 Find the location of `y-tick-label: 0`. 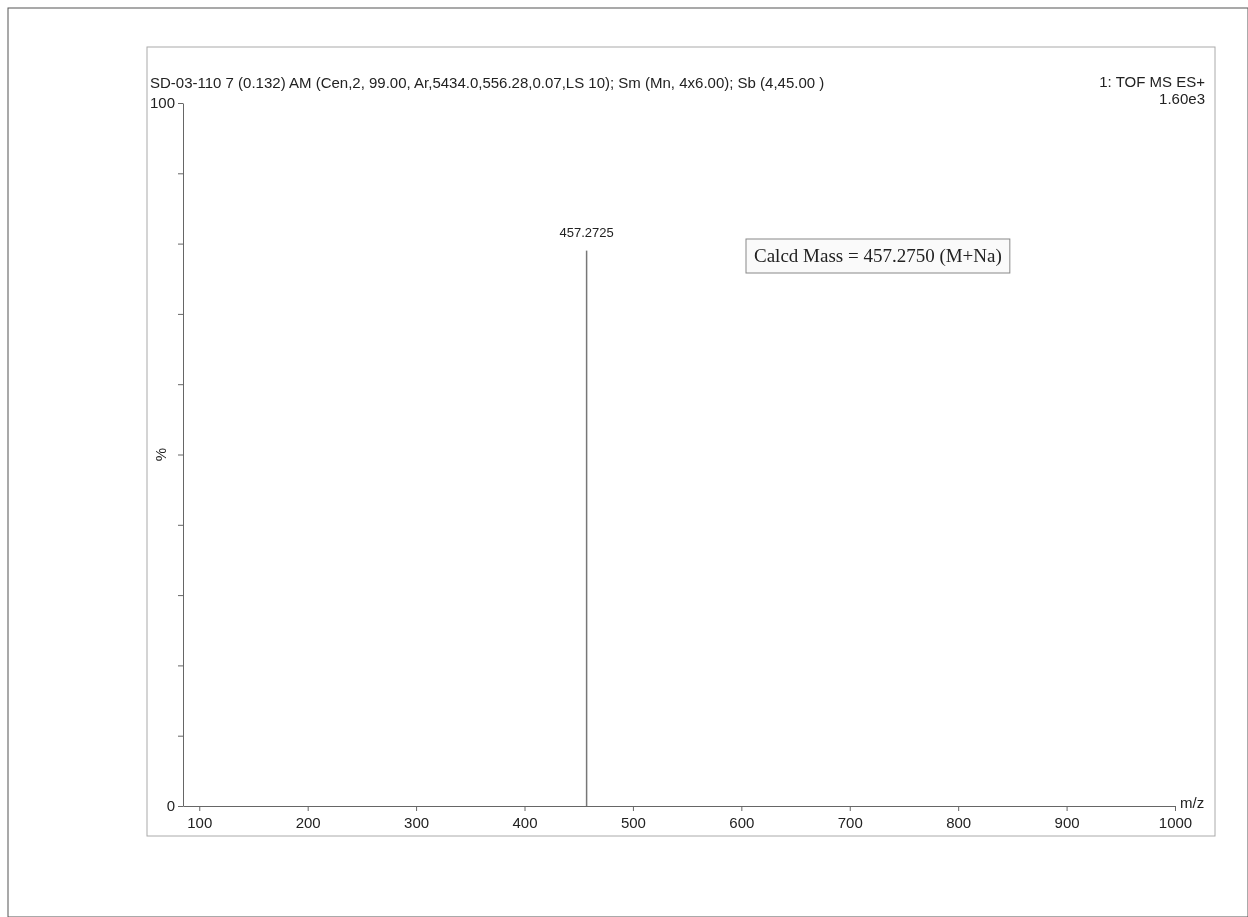

y-tick-label: 0 is located at coordinates (170, 806).